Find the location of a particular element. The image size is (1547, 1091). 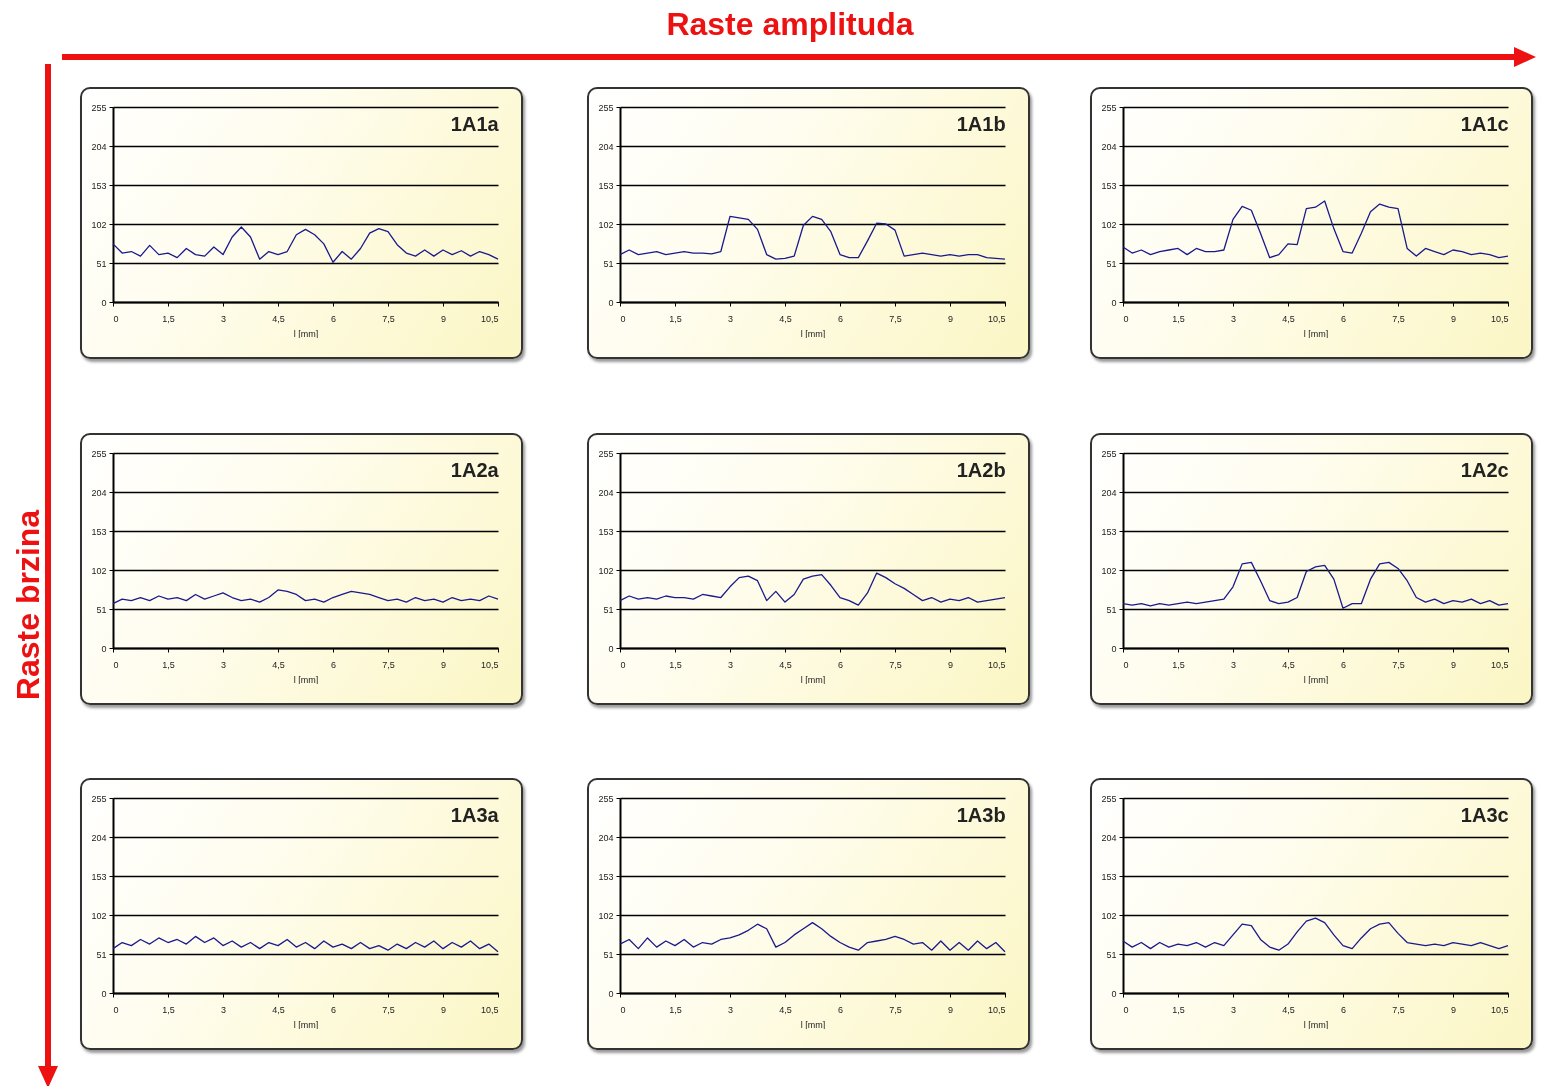

text: Raste brzina is located at coordinates (28, 605).